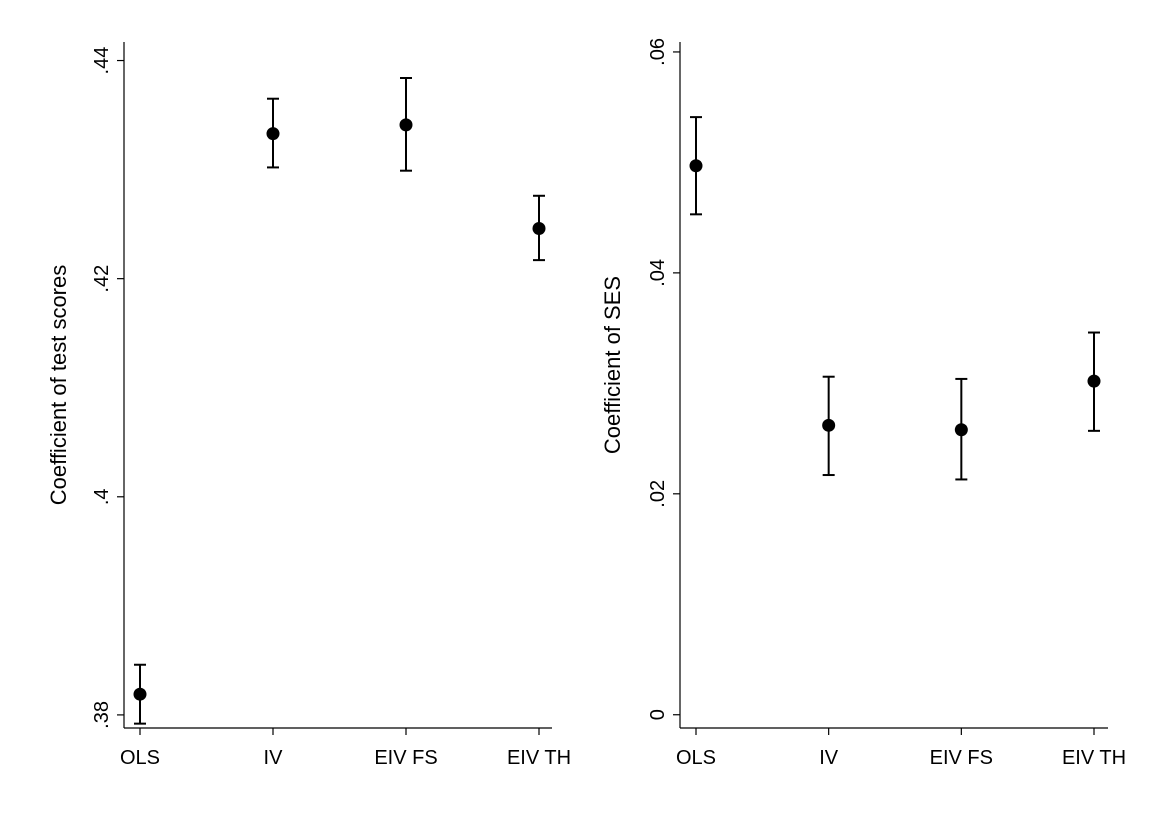  Describe the element at coordinates (658, 714) in the screenshot. I see `y-tick-label: 0` at that location.